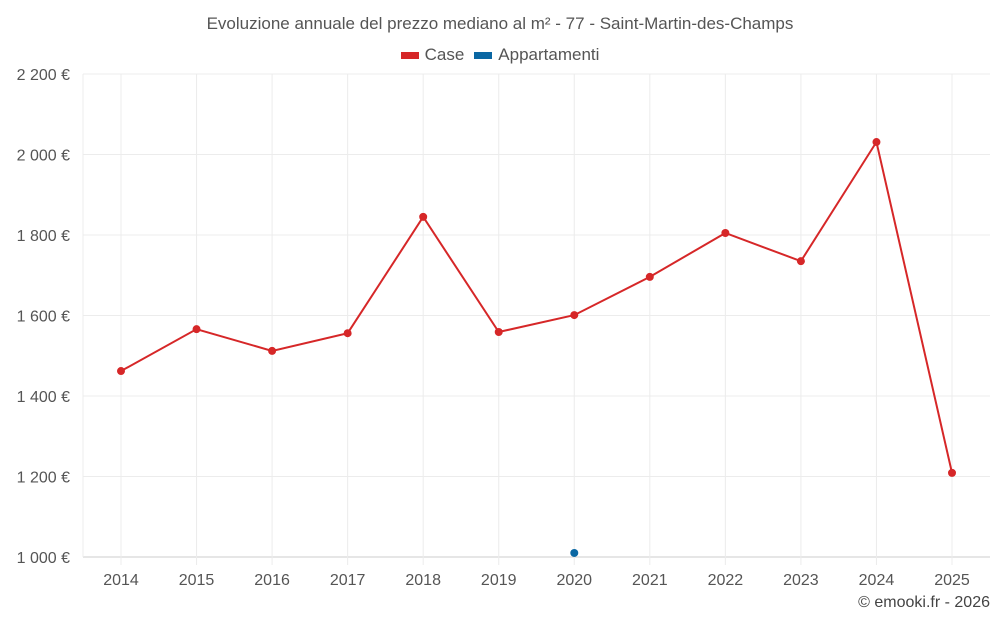 The width and height of the screenshot is (1000, 625). Describe the element at coordinates (574, 552) in the screenshot. I see `data-point-appartamenti` at that location.